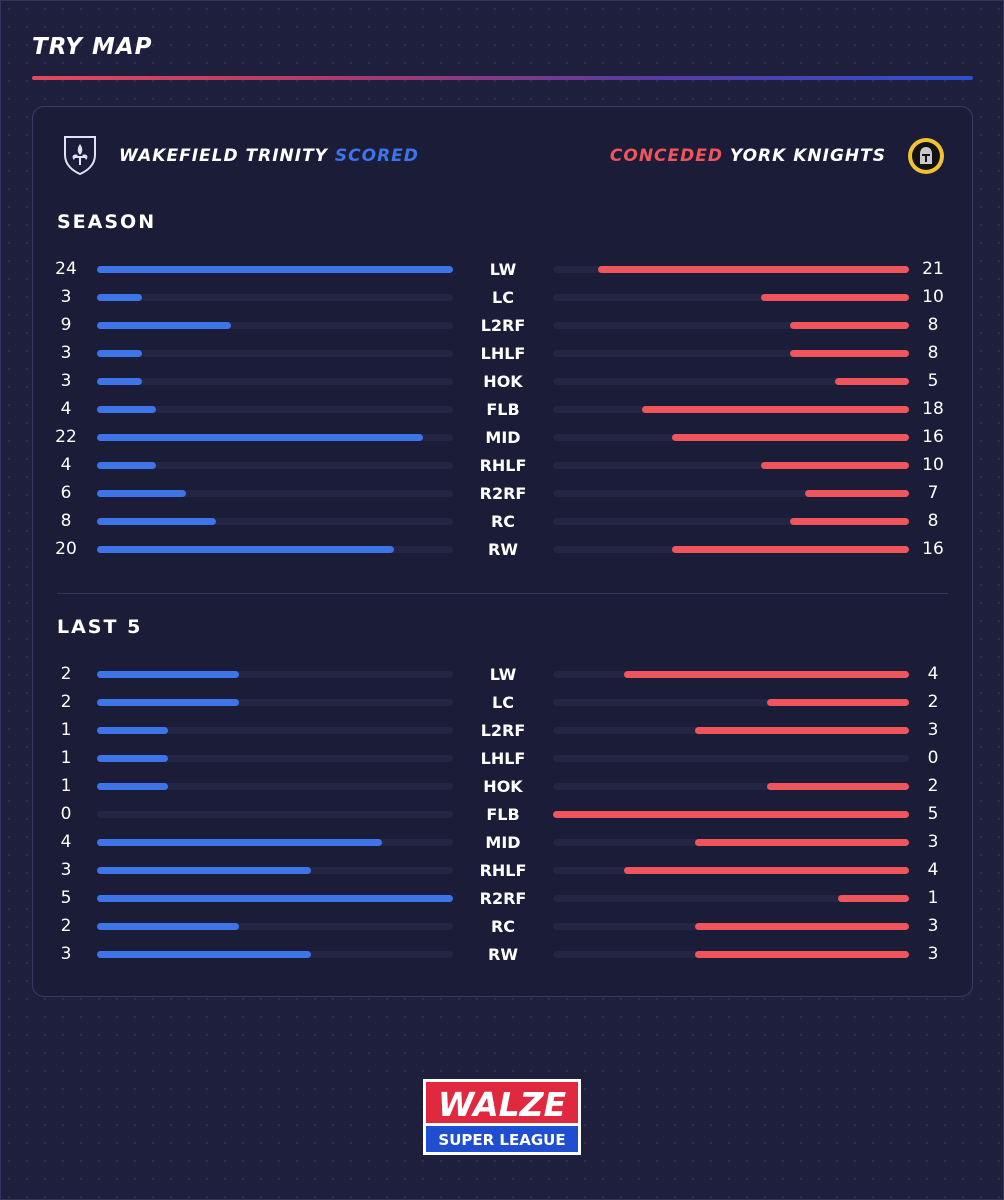  What do you see at coordinates (100, 627) in the screenshot?
I see `last5-section-title: LAST 5` at bounding box center [100, 627].